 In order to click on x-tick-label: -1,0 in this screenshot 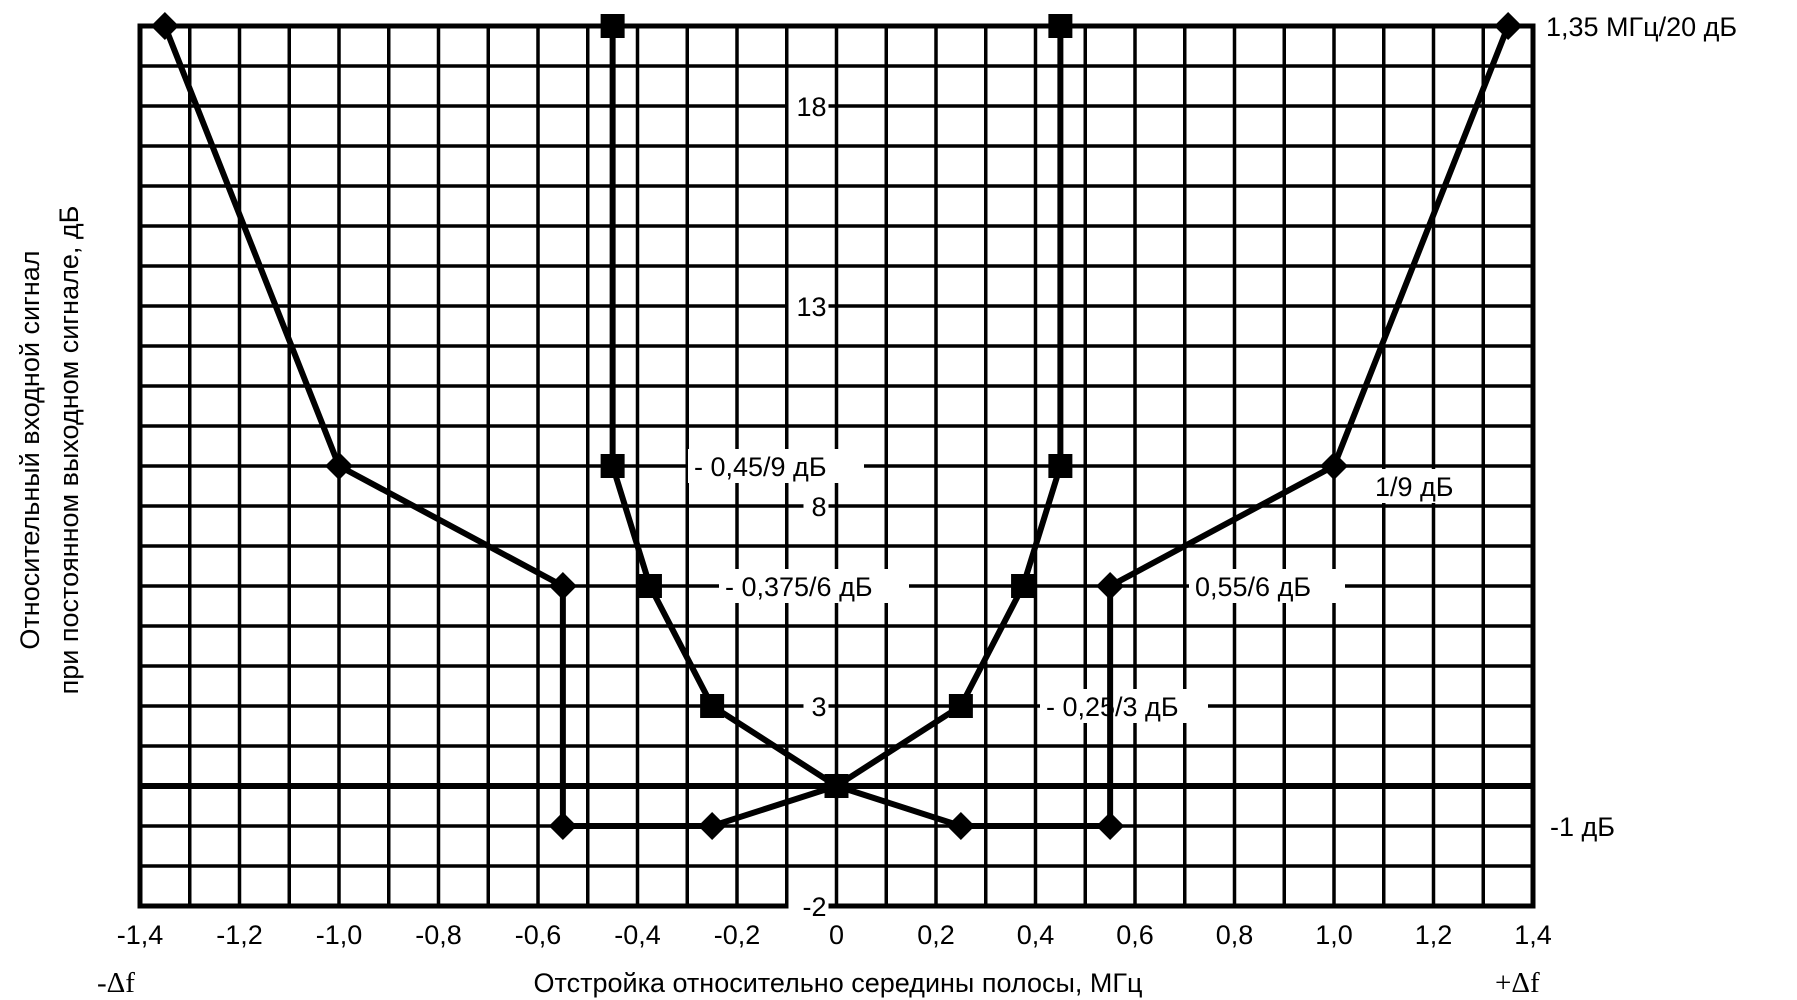, I will do `click(339, 935)`.